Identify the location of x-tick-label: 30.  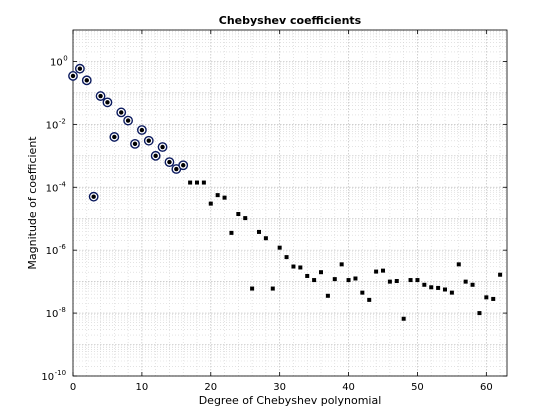
(279, 387).